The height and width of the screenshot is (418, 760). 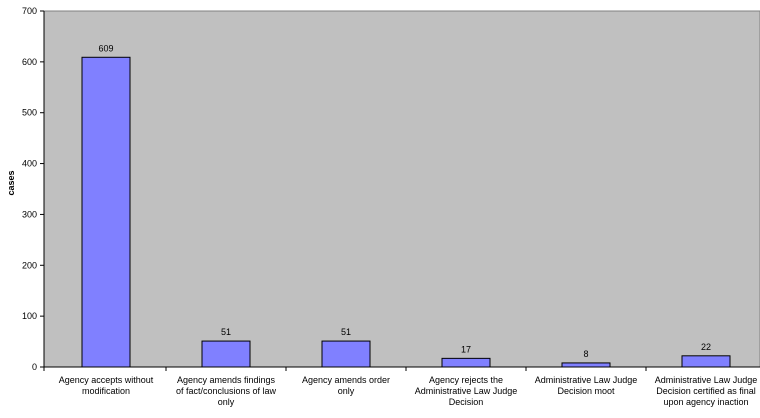 What do you see at coordinates (29, 11) in the screenshot?
I see `y-tick-label: 700` at bounding box center [29, 11].